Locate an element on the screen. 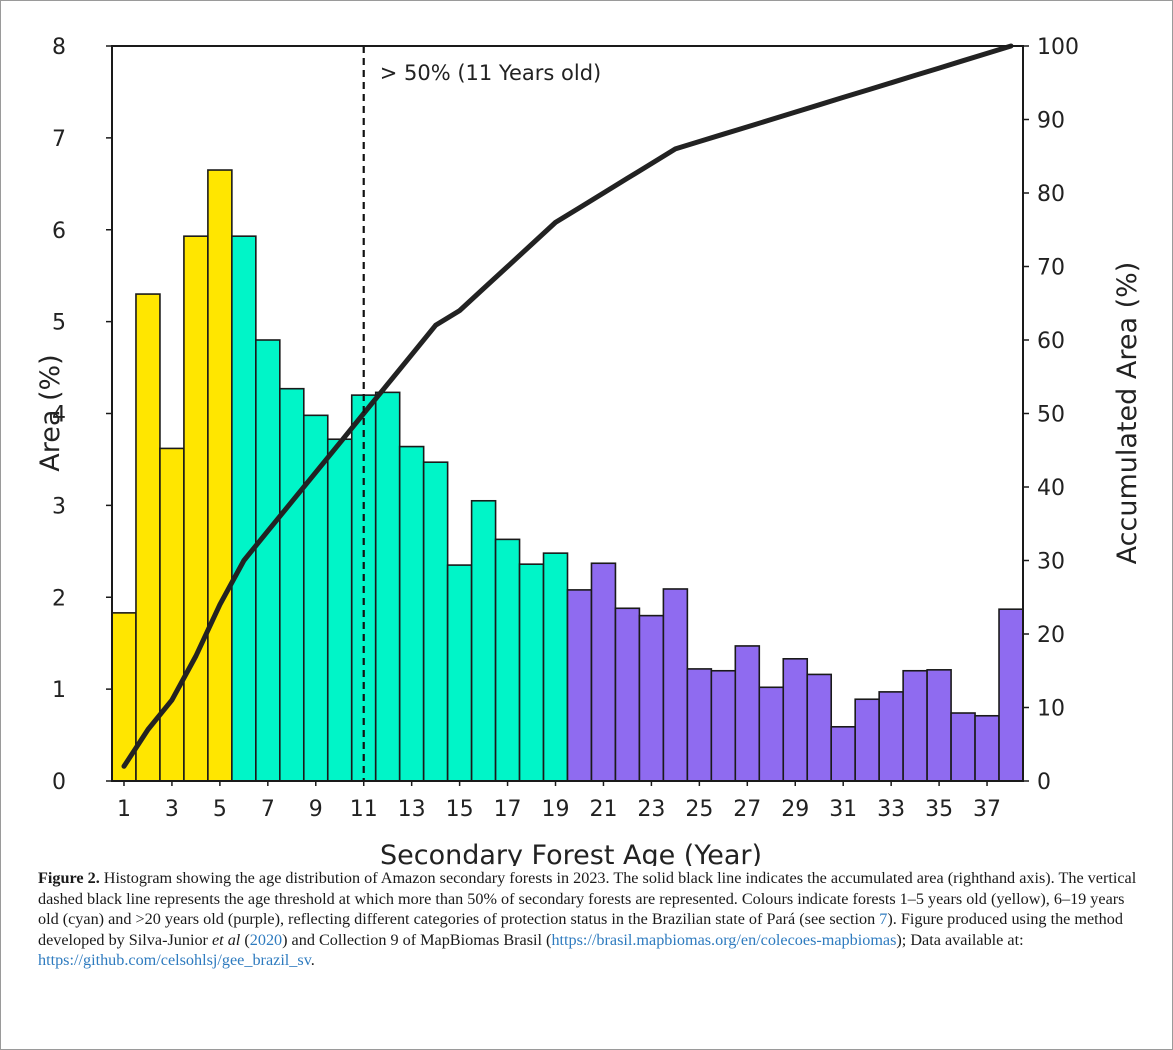 This screenshot has width=1173, height=1050. y-tick-label: 1 is located at coordinates (59, 690).